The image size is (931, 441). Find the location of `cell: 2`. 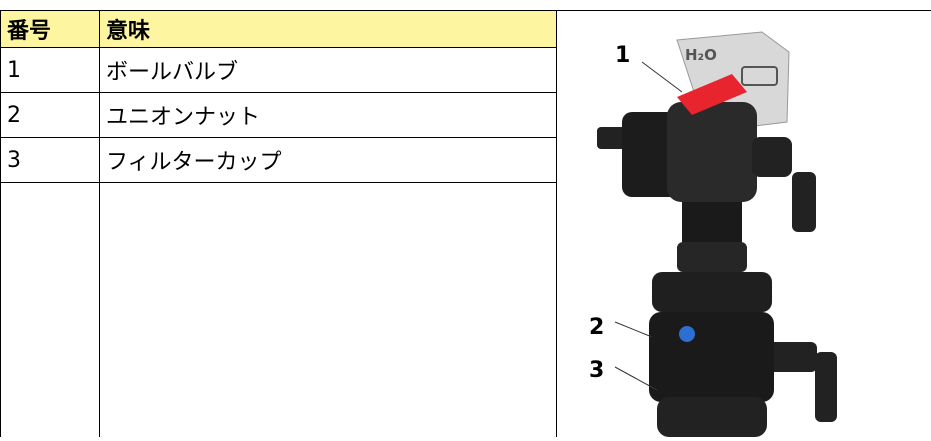

cell: 2 is located at coordinates (50, 115).